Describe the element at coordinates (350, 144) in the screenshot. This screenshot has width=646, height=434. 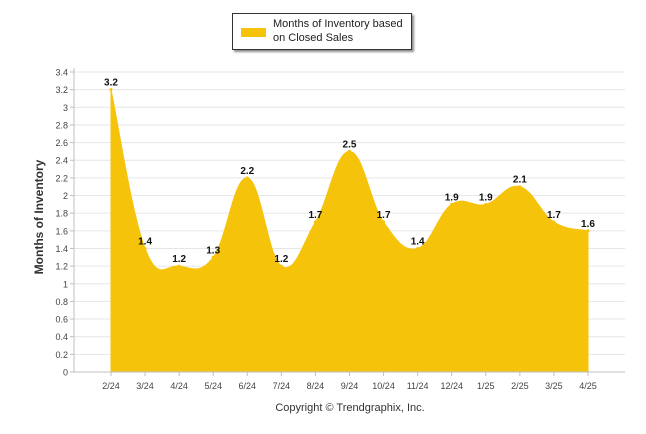
I see `data-label: 2.5` at that location.